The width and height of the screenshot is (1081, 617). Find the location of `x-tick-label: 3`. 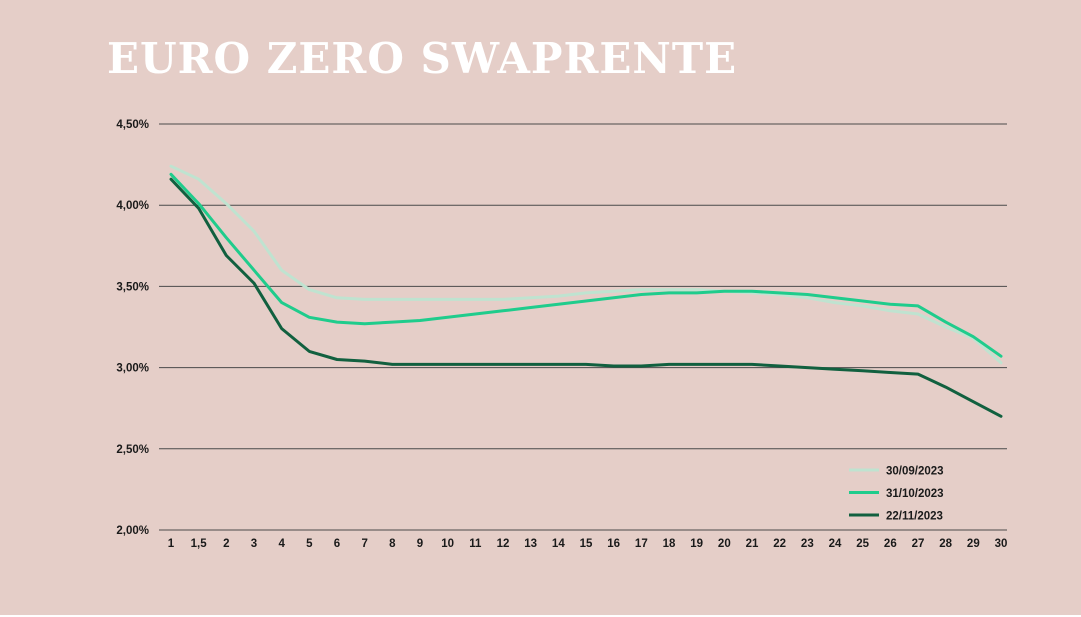

x-tick-label: 3 is located at coordinates (254, 544).